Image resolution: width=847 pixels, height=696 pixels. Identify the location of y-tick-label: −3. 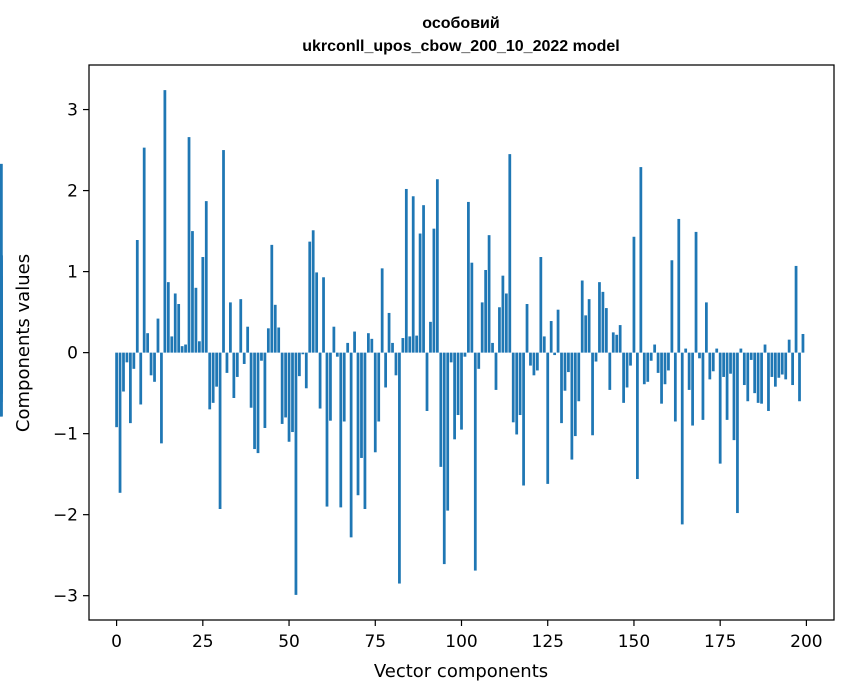
(65, 597).